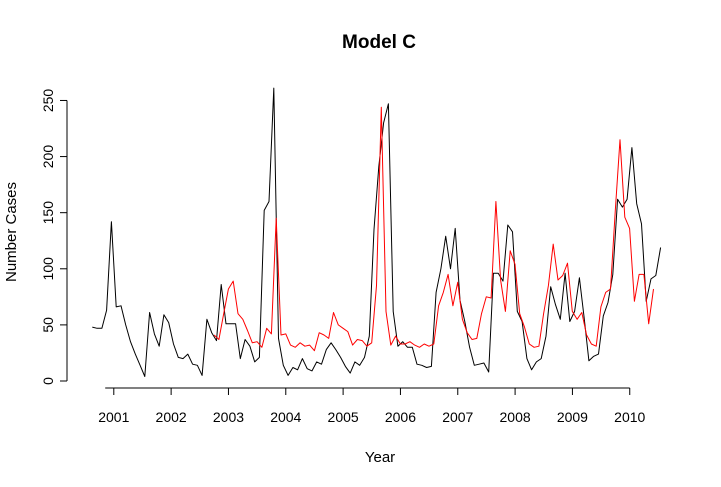 The image size is (721, 487). What do you see at coordinates (11, 232) in the screenshot?
I see `y-axis-title: Number Cases` at bounding box center [11, 232].